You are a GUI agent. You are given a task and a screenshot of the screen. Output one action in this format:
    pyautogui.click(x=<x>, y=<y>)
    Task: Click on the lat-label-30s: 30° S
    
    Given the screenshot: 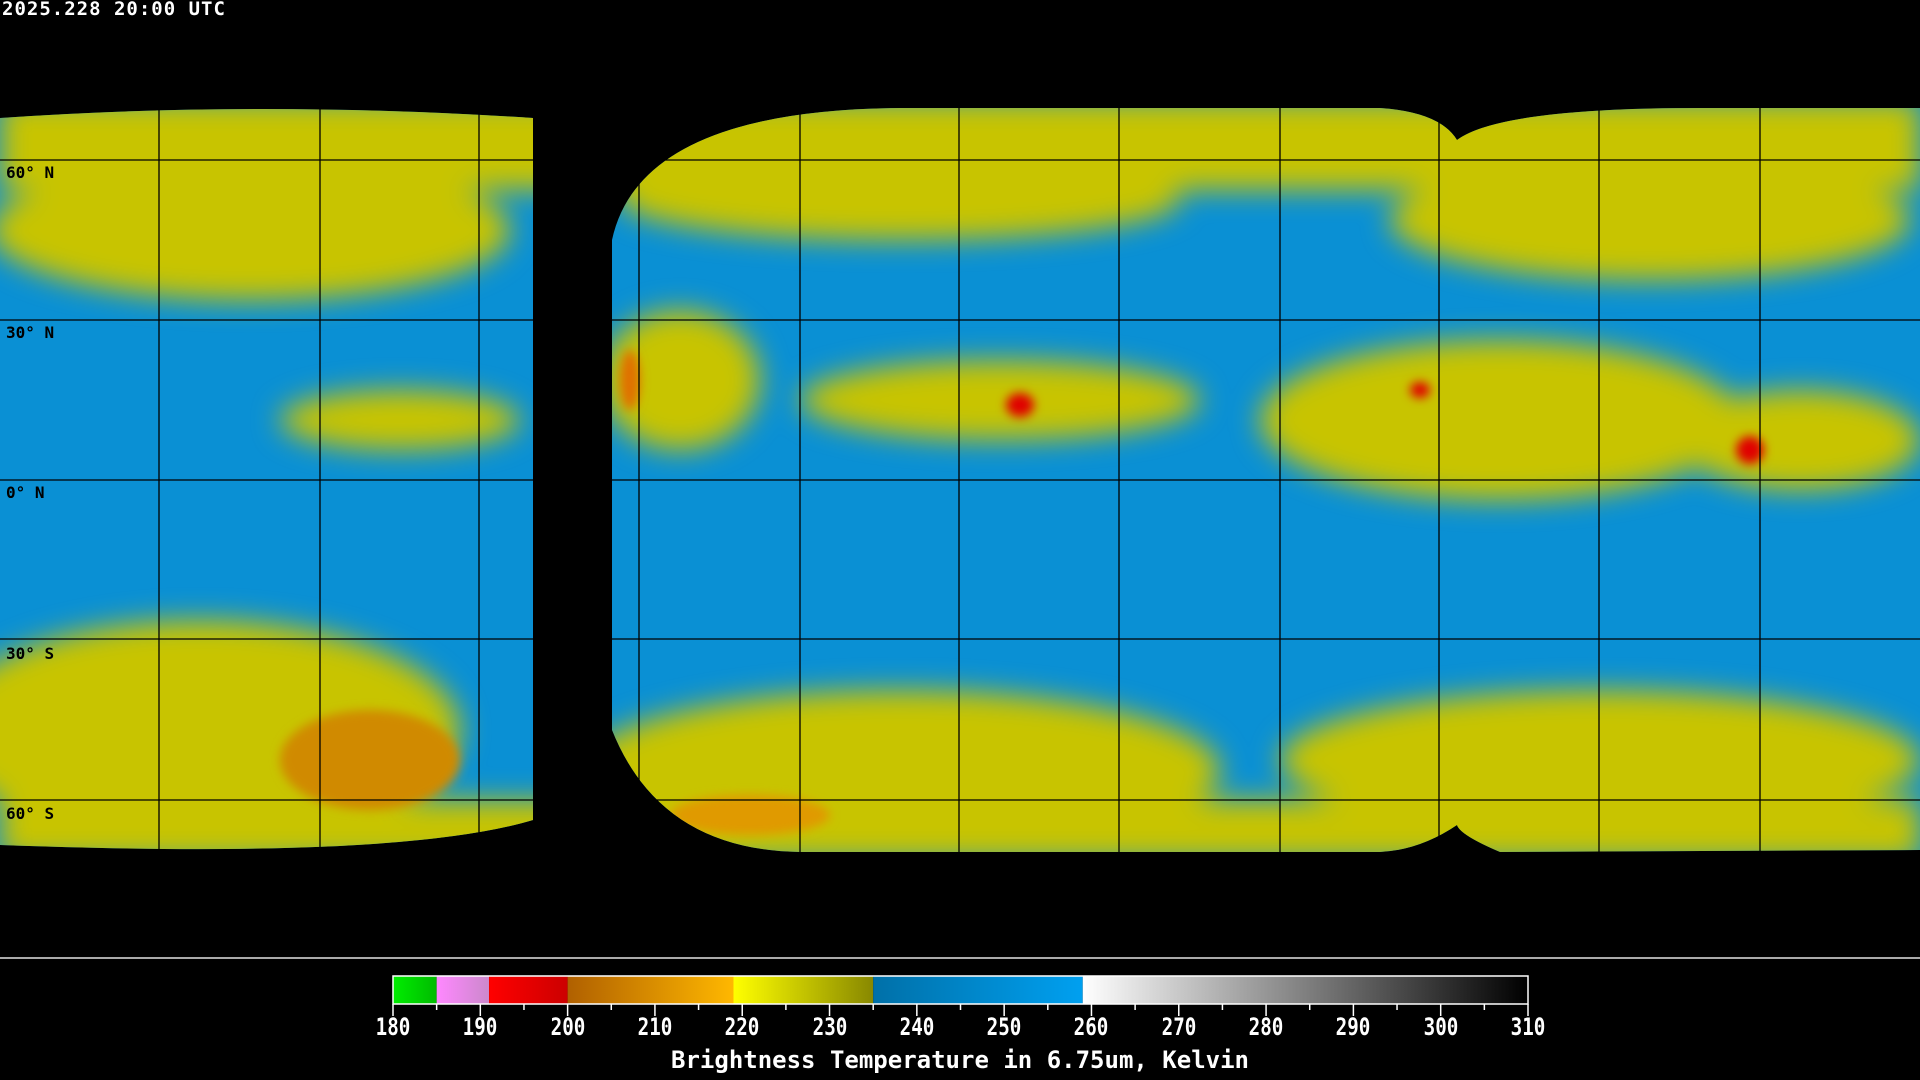 What is the action you would take?
    pyautogui.click(x=30, y=653)
    